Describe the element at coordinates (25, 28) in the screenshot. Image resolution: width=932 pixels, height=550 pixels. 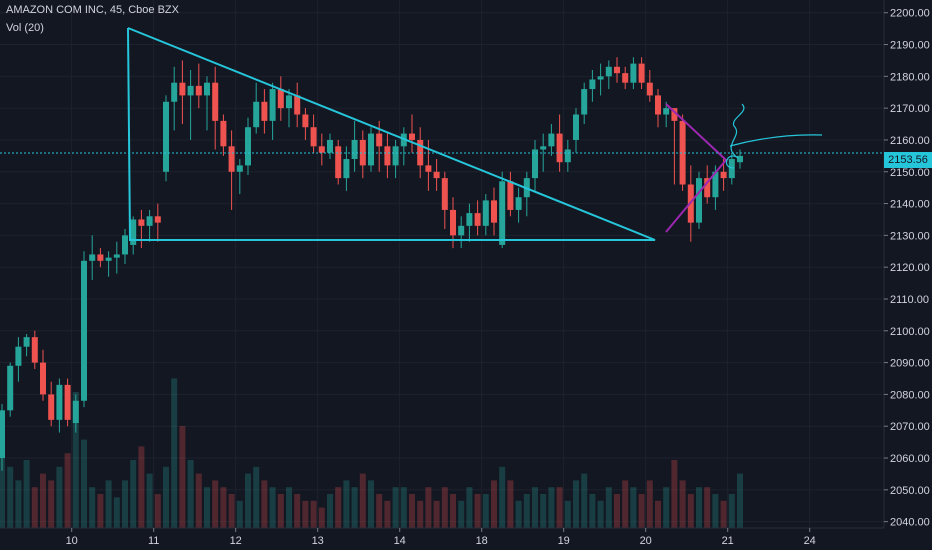
I see `volume-indicator-label: Vol (20)` at that location.